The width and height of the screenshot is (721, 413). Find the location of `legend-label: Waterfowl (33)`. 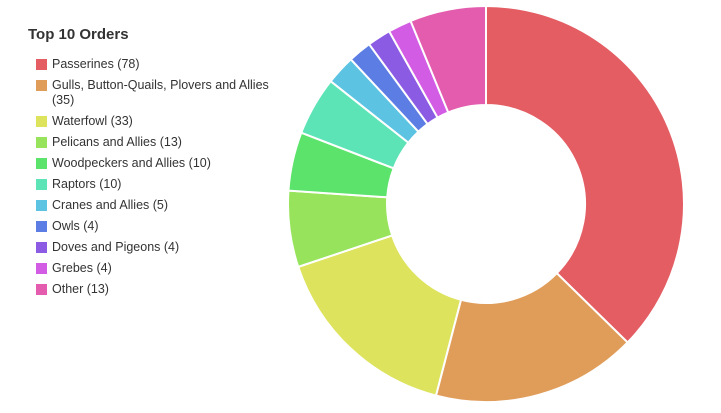

legend-label: Waterfowl (33) is located at coordinates (92, 121).